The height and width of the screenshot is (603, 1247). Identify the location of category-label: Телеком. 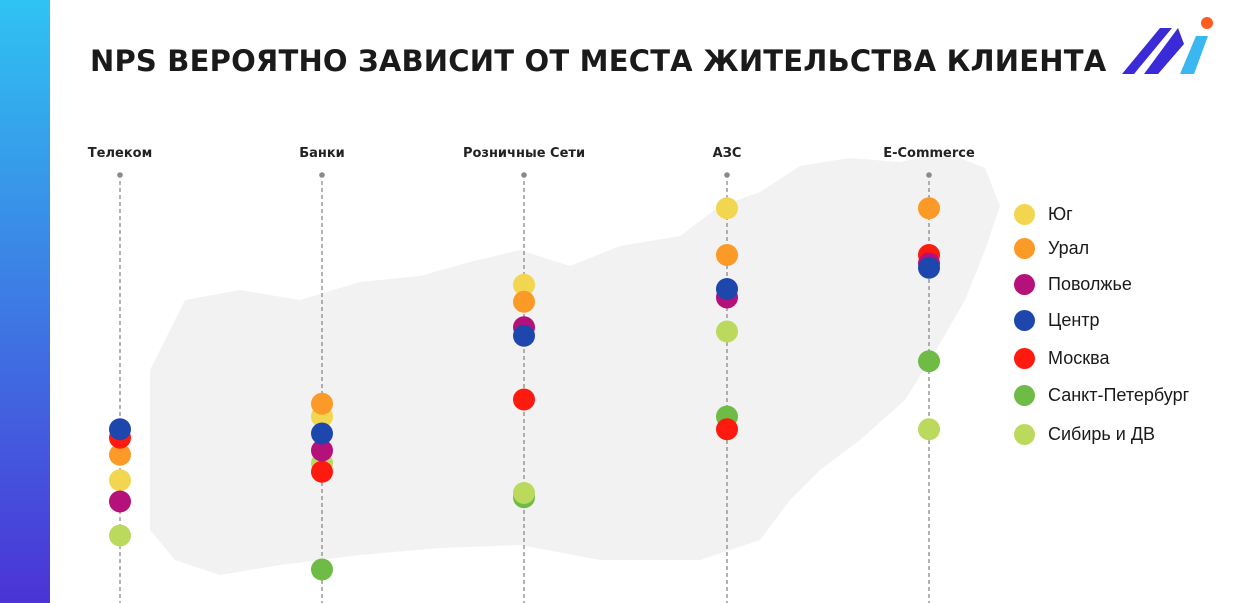
(120, 153).